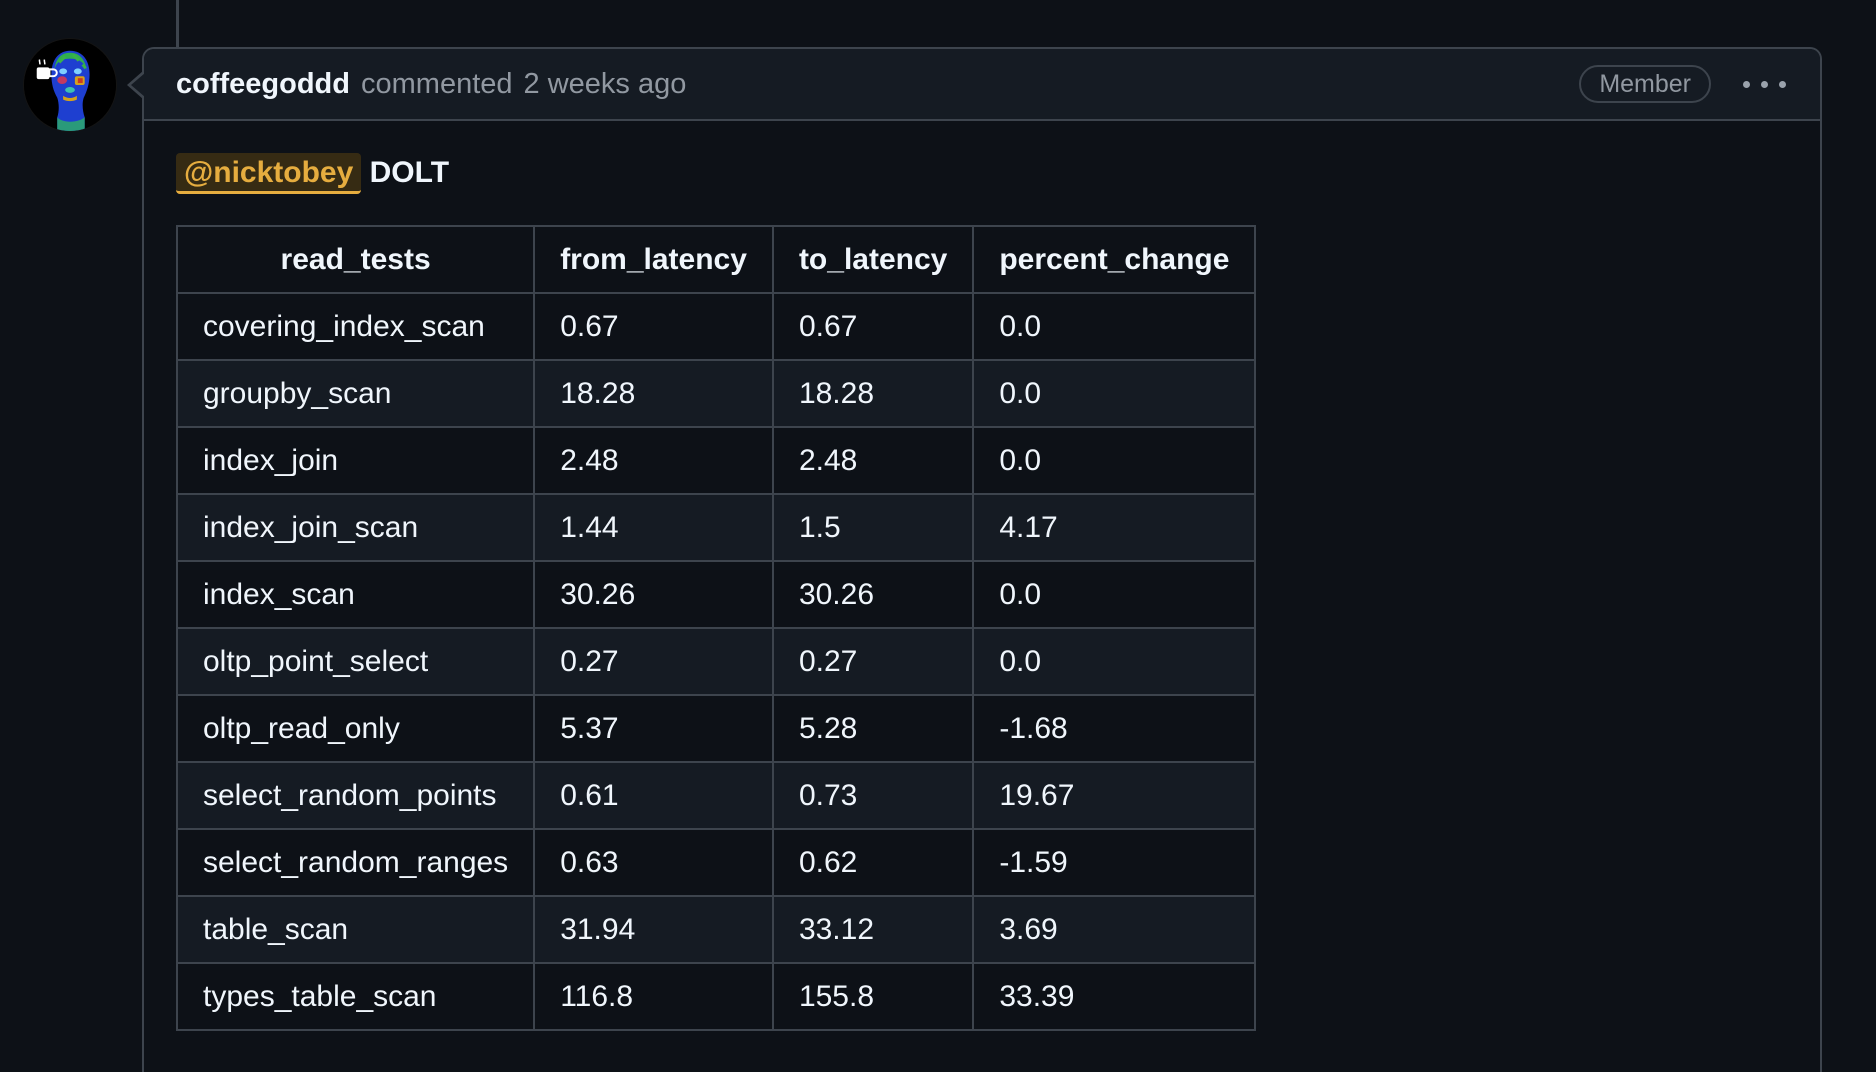 This screenshot has height=1072, width=1876. Describe the element at coordinates (653, 259) in the screenshot. I see `column-header: from_latency` at that location.